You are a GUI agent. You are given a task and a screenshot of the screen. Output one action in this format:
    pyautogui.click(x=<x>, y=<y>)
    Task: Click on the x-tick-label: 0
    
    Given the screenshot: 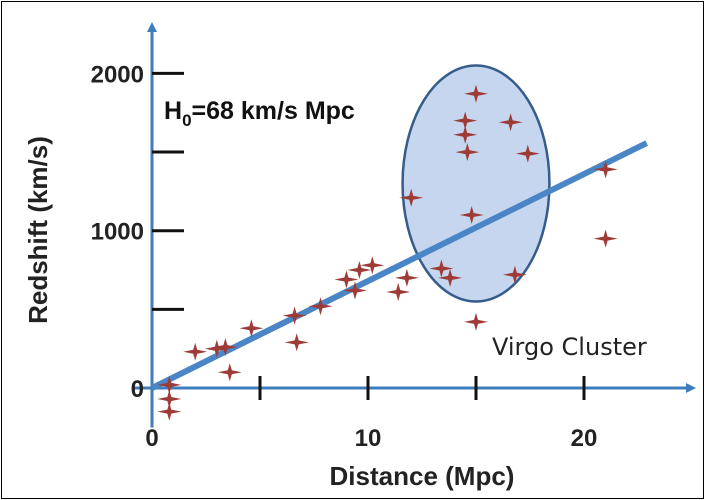 What is the action you would take?
    pyautogui.click(x=151, y=438)
    